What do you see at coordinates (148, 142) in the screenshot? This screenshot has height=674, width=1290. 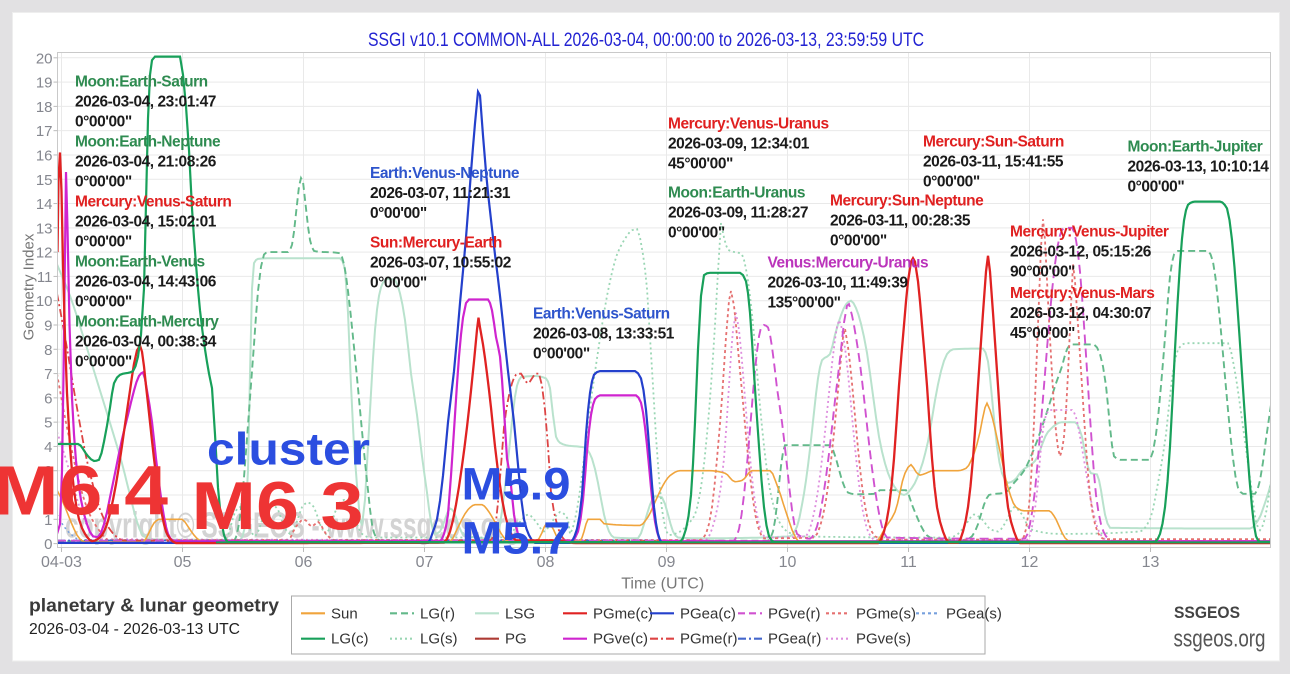 I see `svg-text: Moon:Earth-Neptune` at bounding box center [148, 142].